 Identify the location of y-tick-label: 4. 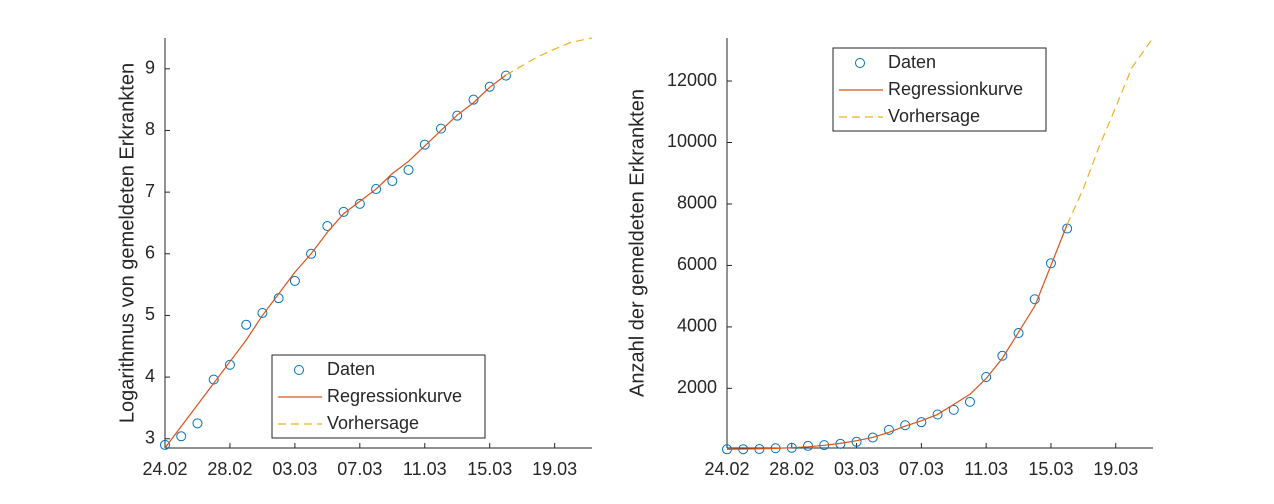
(150, 376).